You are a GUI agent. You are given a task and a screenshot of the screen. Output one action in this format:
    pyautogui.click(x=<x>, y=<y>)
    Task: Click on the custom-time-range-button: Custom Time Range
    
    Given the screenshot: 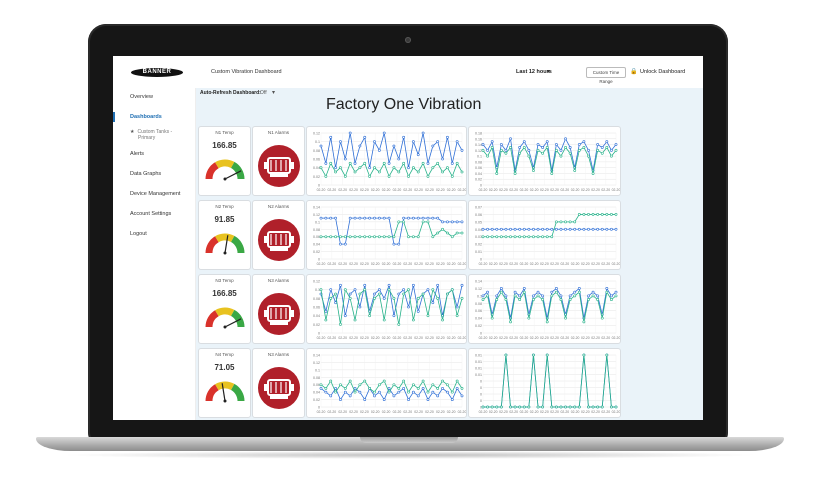 What is the action you would take?
    pyautogui.click(x=606, y=75)
    